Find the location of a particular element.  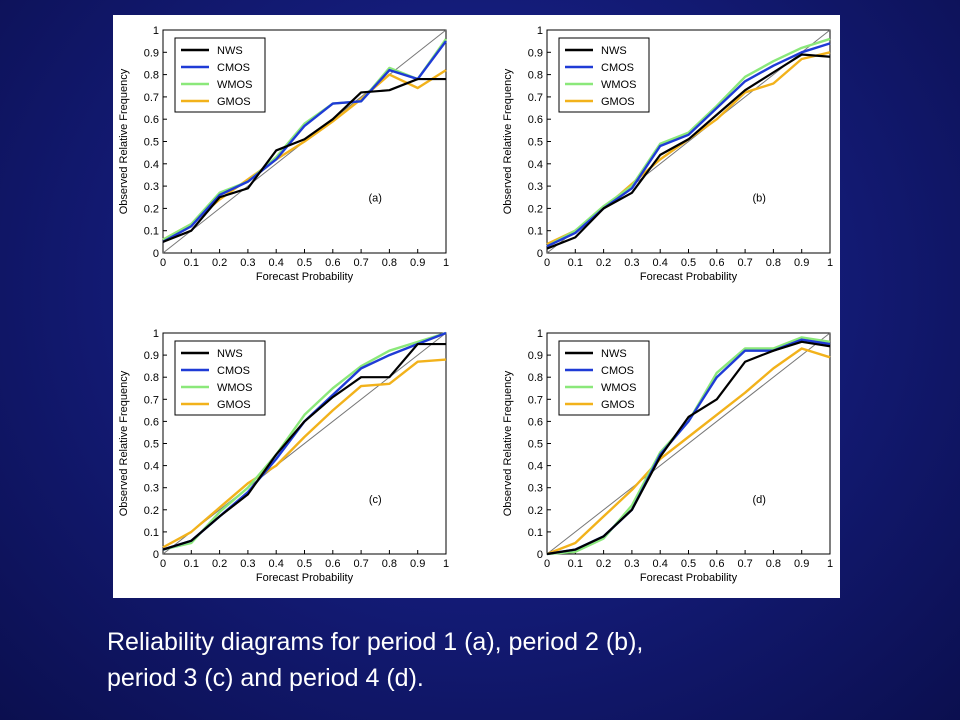

panel-label: (b) is located at coordinates (759, 199).